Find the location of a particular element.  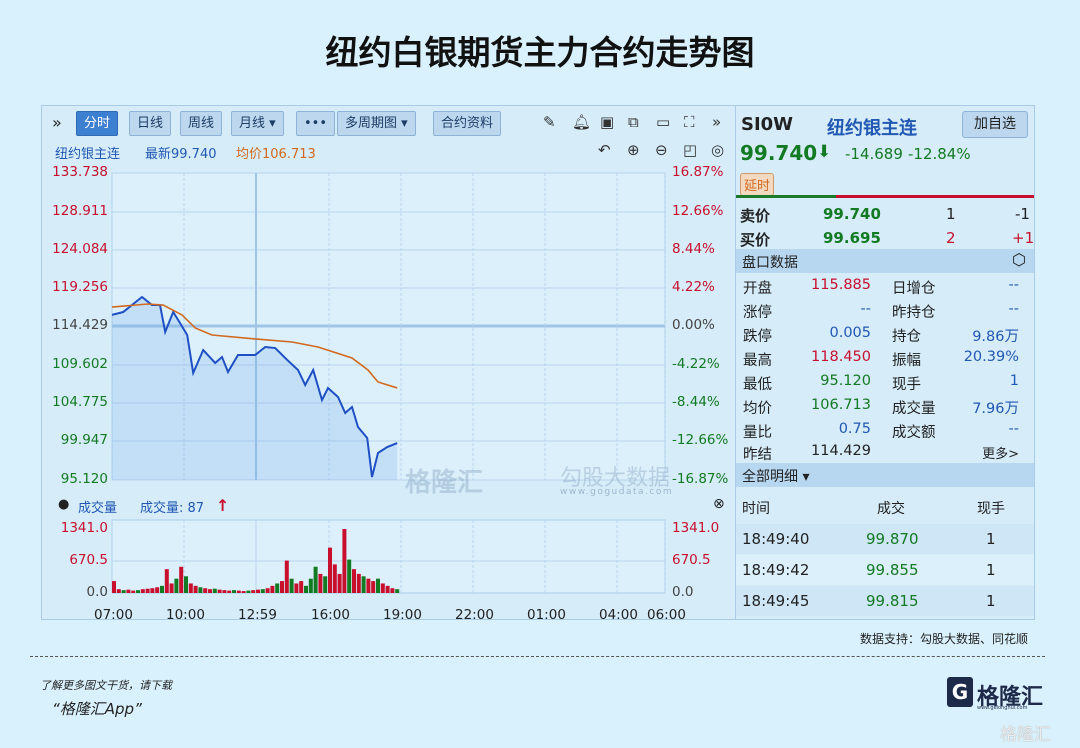

layout-icon: ◰ is located at coordinates (690, 150).